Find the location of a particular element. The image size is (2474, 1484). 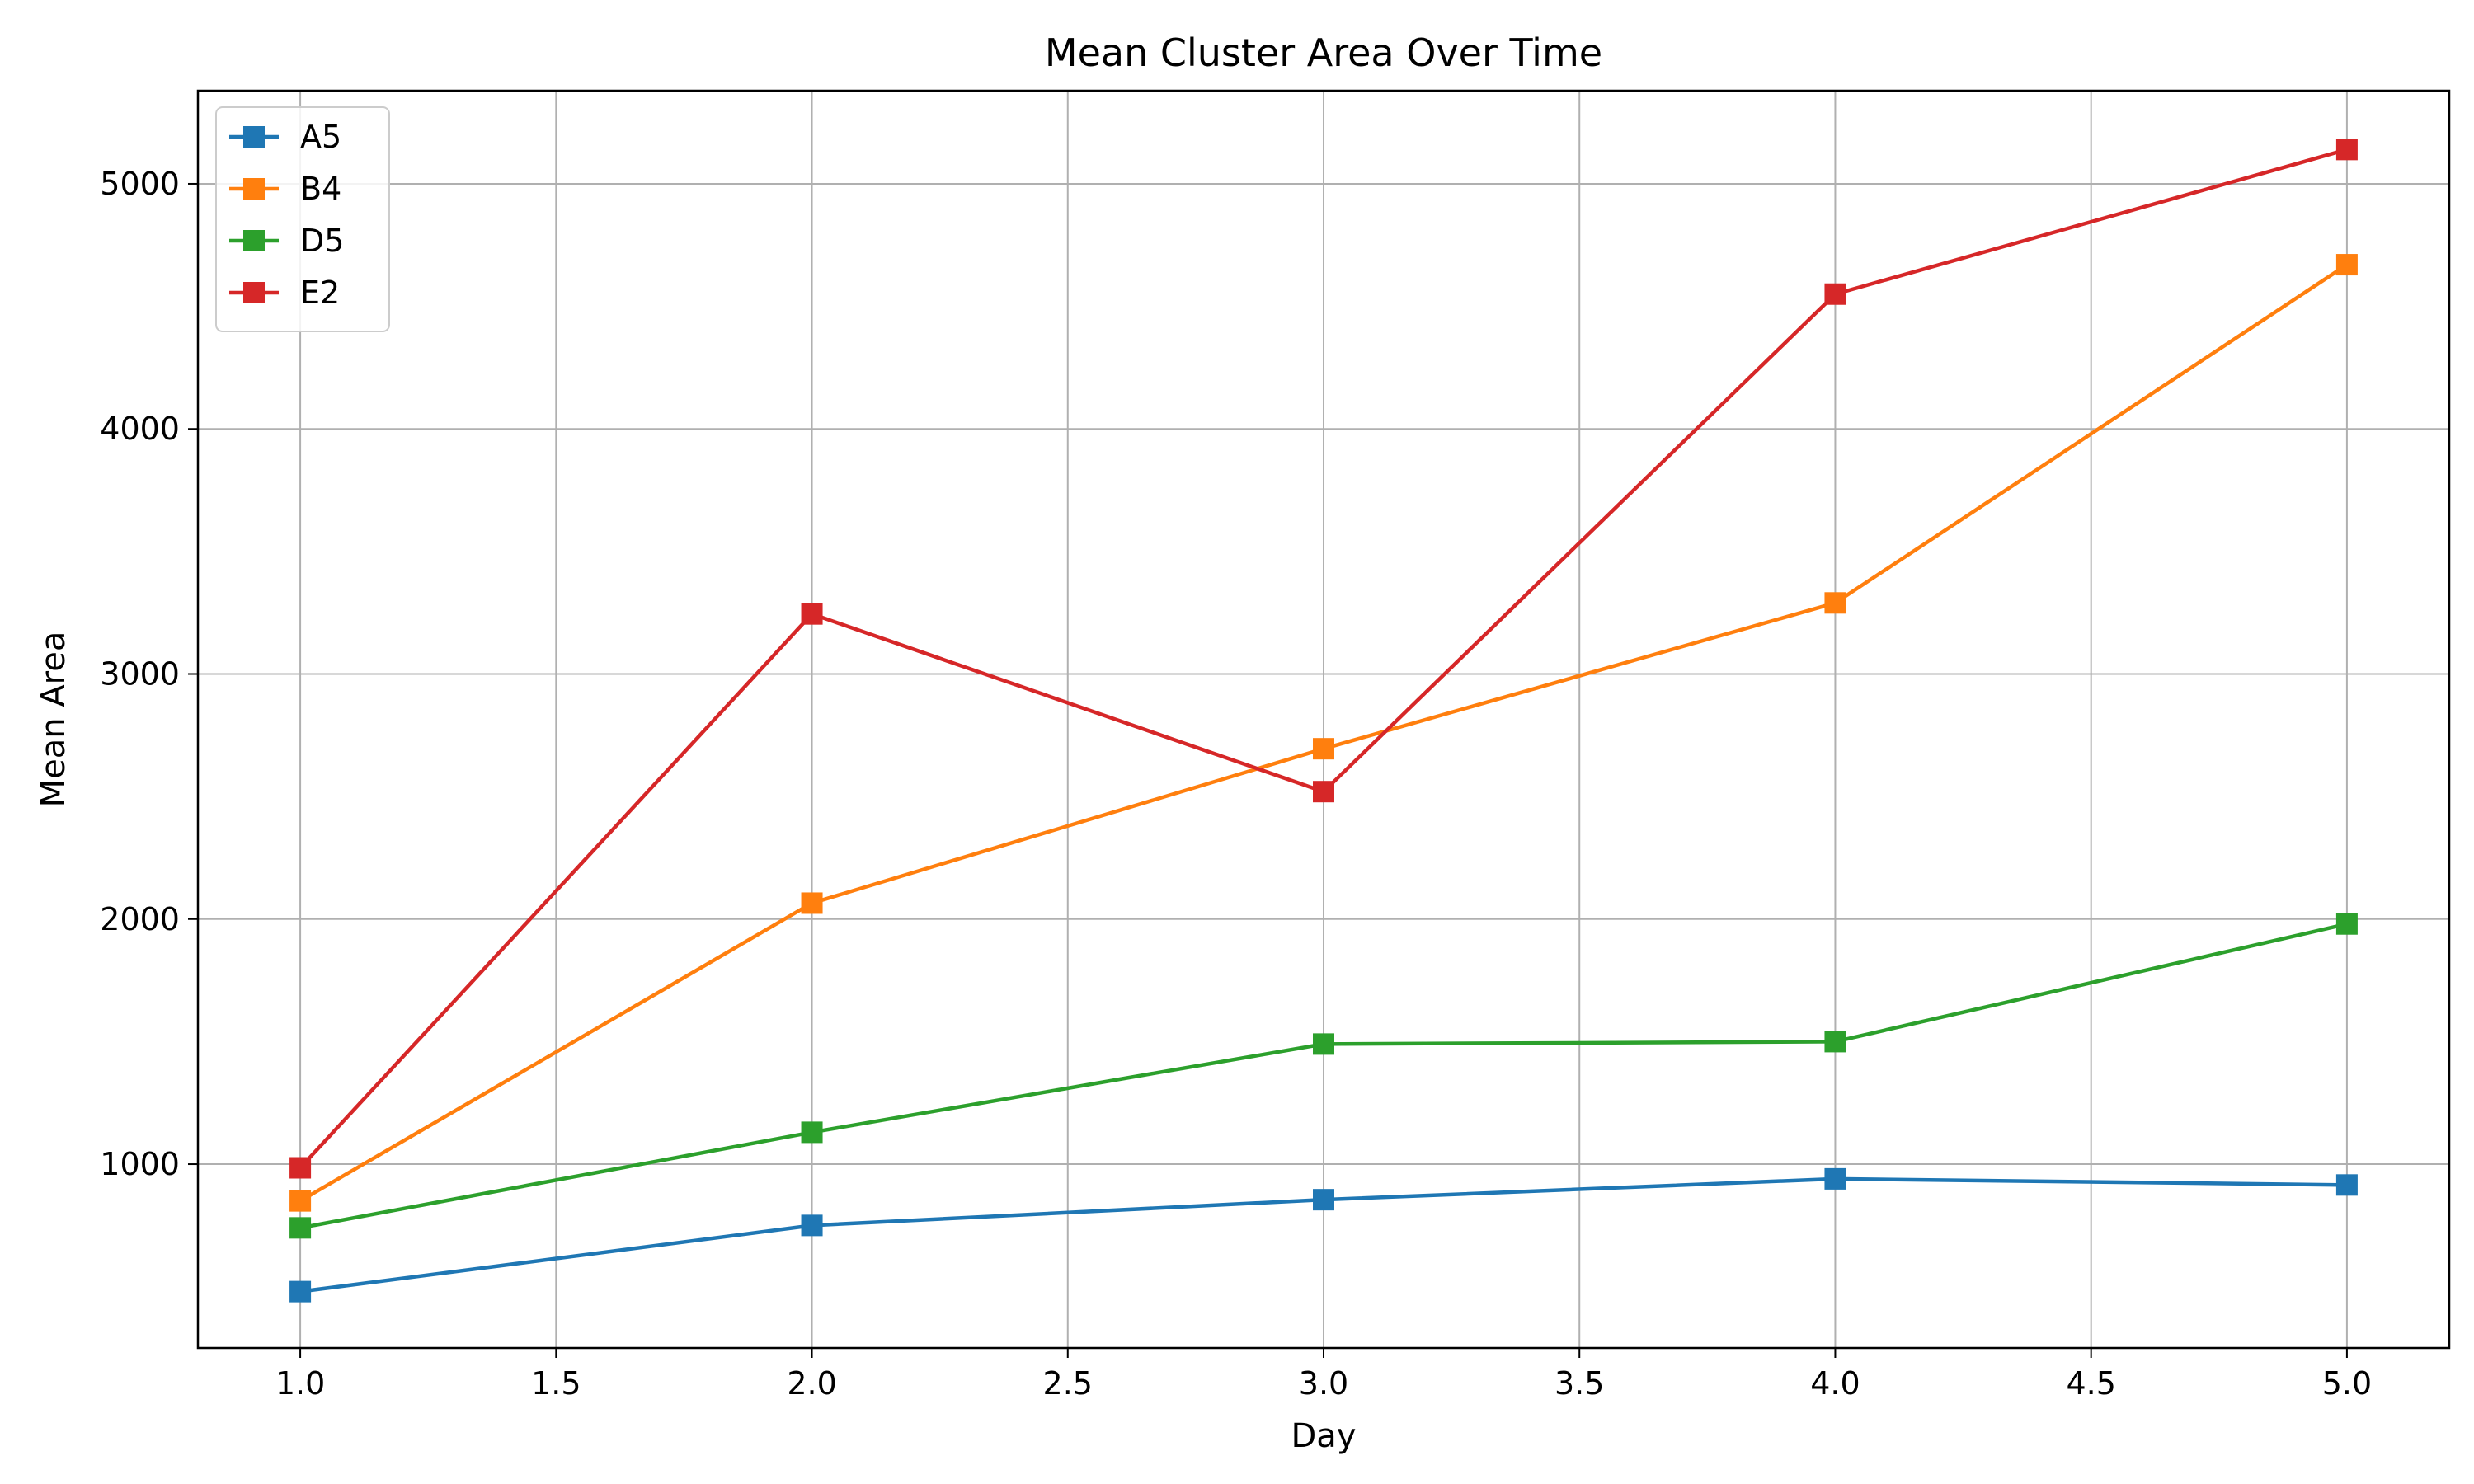

legend-label: E2 is located at coordinates (320, 293).